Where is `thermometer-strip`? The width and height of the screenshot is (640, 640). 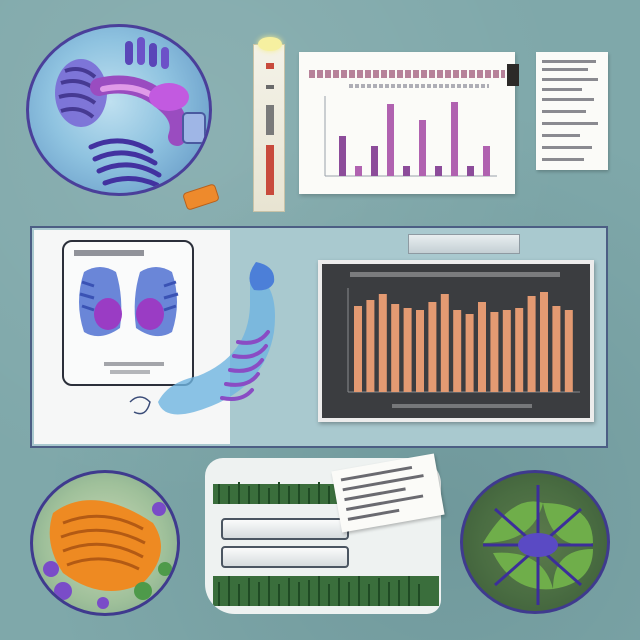 thermometer-strip is located at coordinates (269, 124).